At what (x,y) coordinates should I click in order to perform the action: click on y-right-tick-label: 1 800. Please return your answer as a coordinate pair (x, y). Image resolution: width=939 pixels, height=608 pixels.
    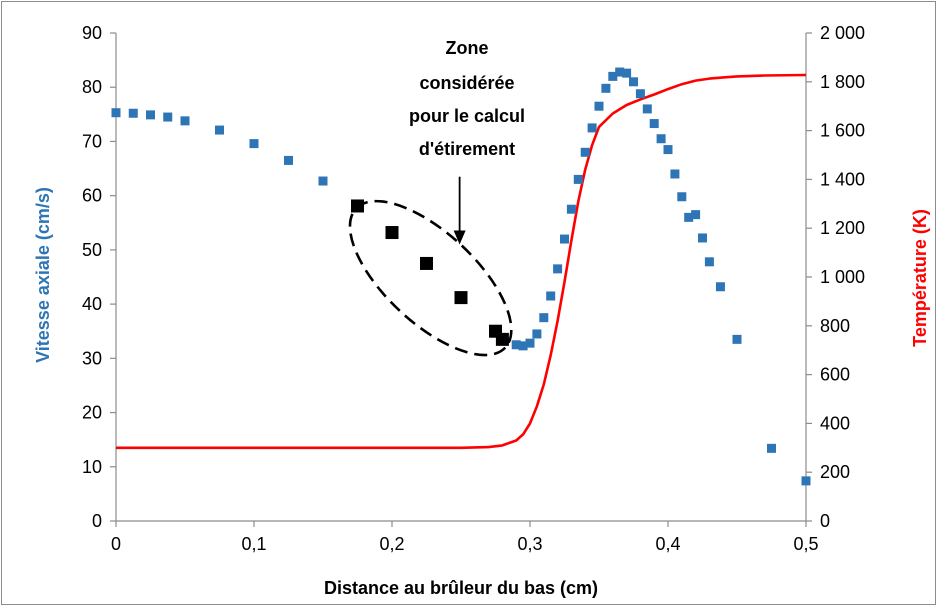
    Looking at the image, I should click on (842, 82).